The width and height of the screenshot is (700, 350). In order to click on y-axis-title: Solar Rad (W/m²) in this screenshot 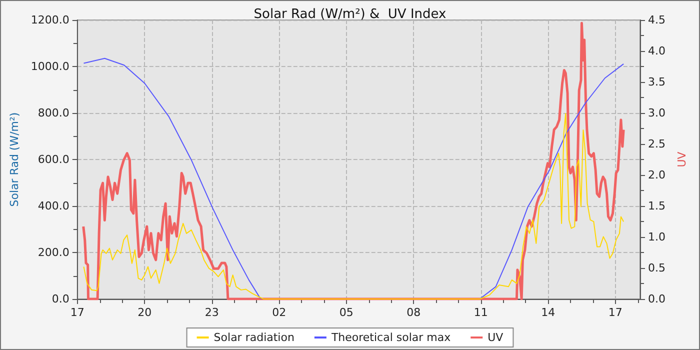, I will do `click(14, 159)`.